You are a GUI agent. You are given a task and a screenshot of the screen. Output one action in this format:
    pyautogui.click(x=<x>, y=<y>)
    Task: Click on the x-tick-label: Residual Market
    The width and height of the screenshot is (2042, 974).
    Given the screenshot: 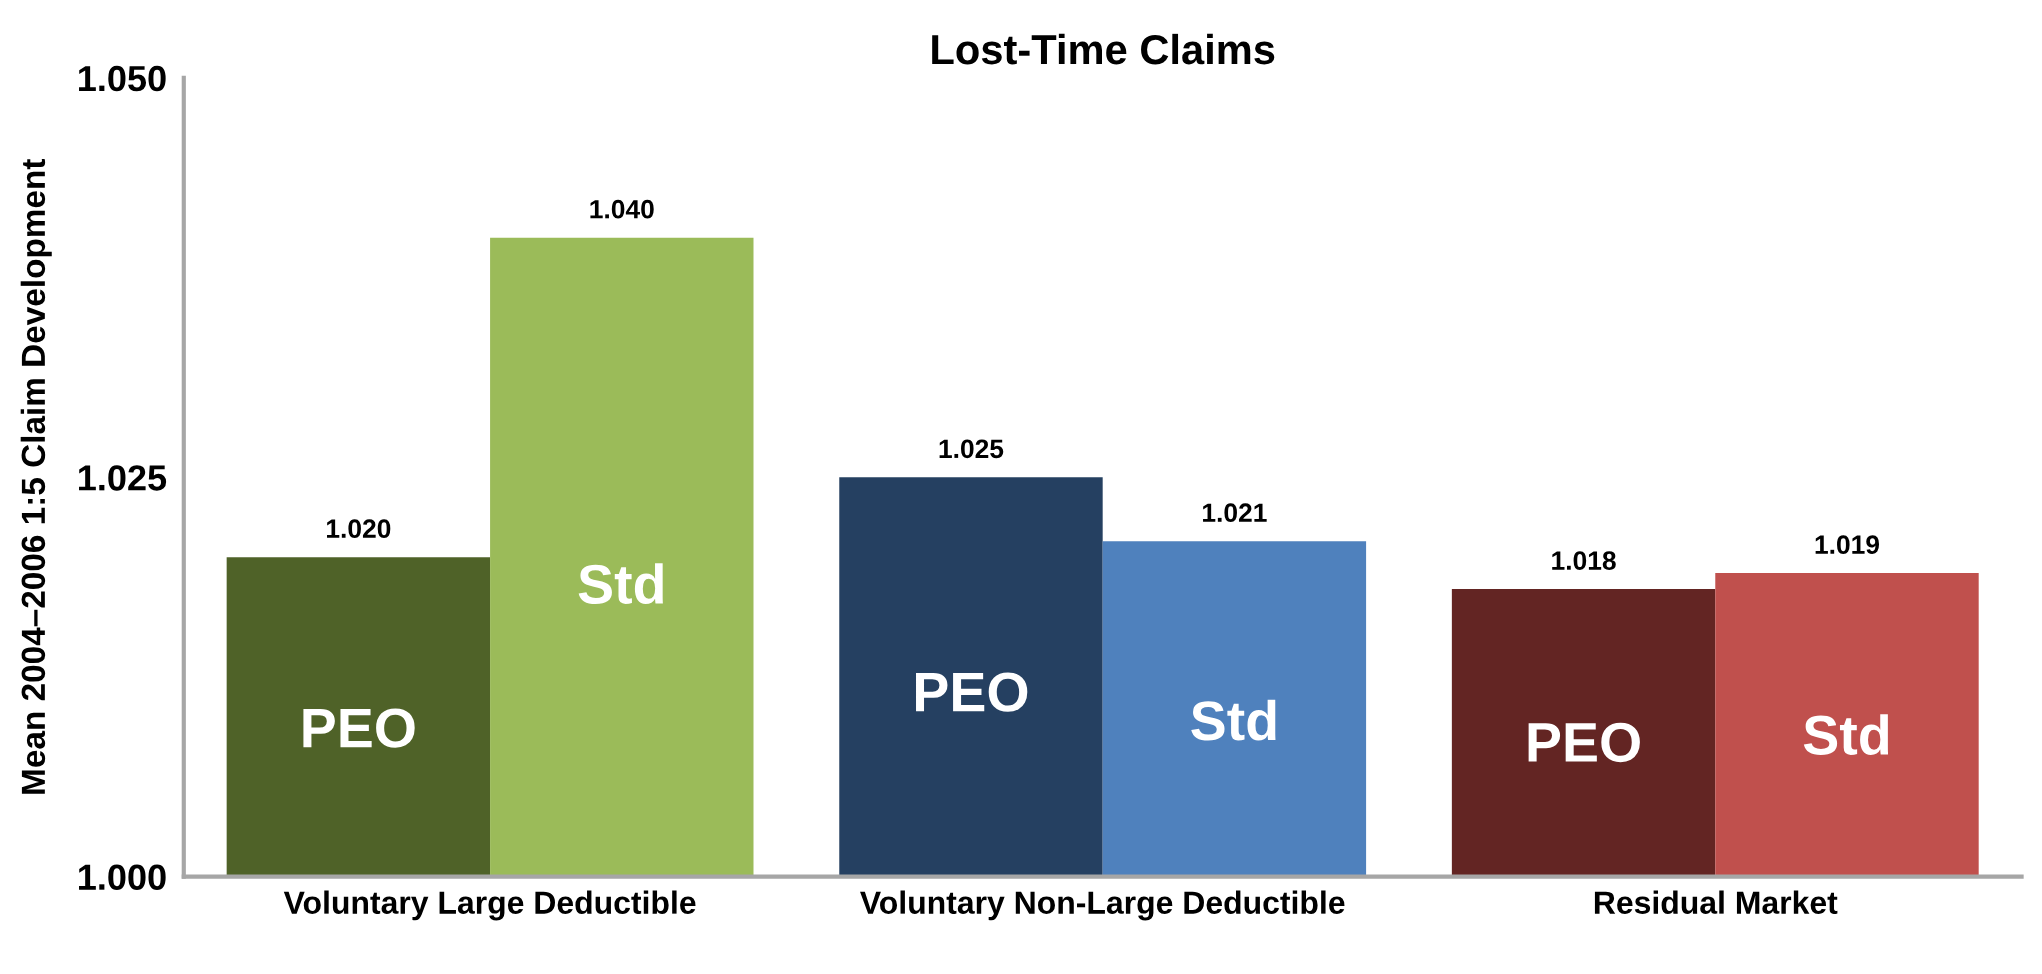 What is the action you would take?
    pyautogui.click(x=1716, y=902)
    